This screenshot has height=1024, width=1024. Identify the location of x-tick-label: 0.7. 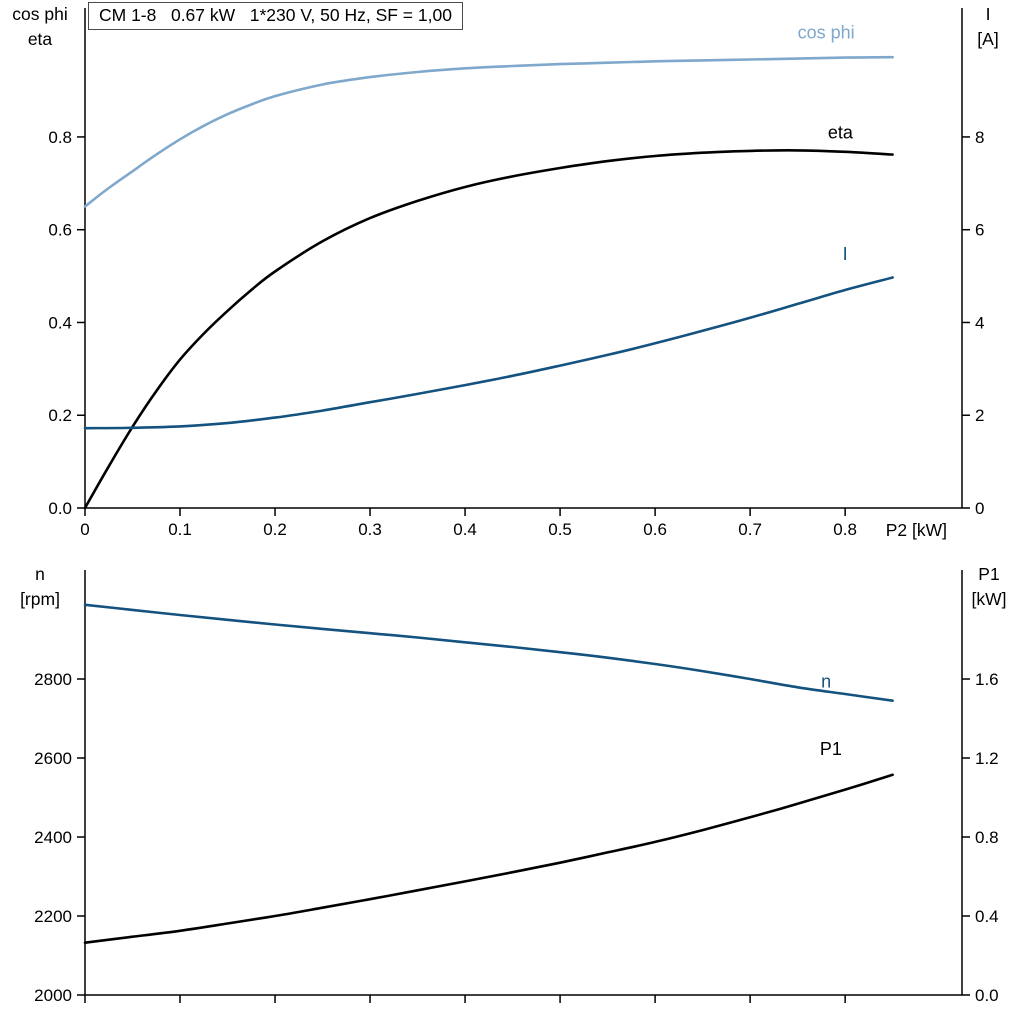
(750, 529).